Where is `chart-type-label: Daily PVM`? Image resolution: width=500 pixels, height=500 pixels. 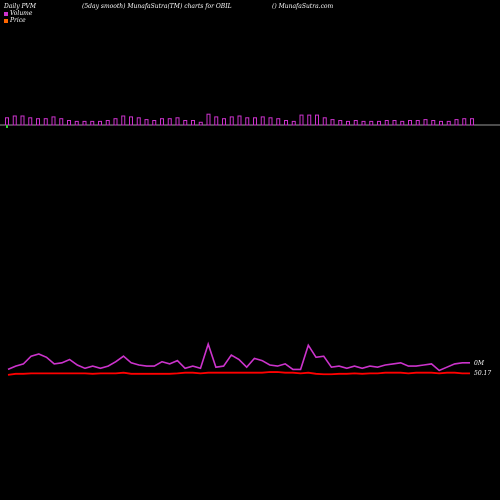
chart-type-label: Daily PVM is located at coordinates (20, 6).